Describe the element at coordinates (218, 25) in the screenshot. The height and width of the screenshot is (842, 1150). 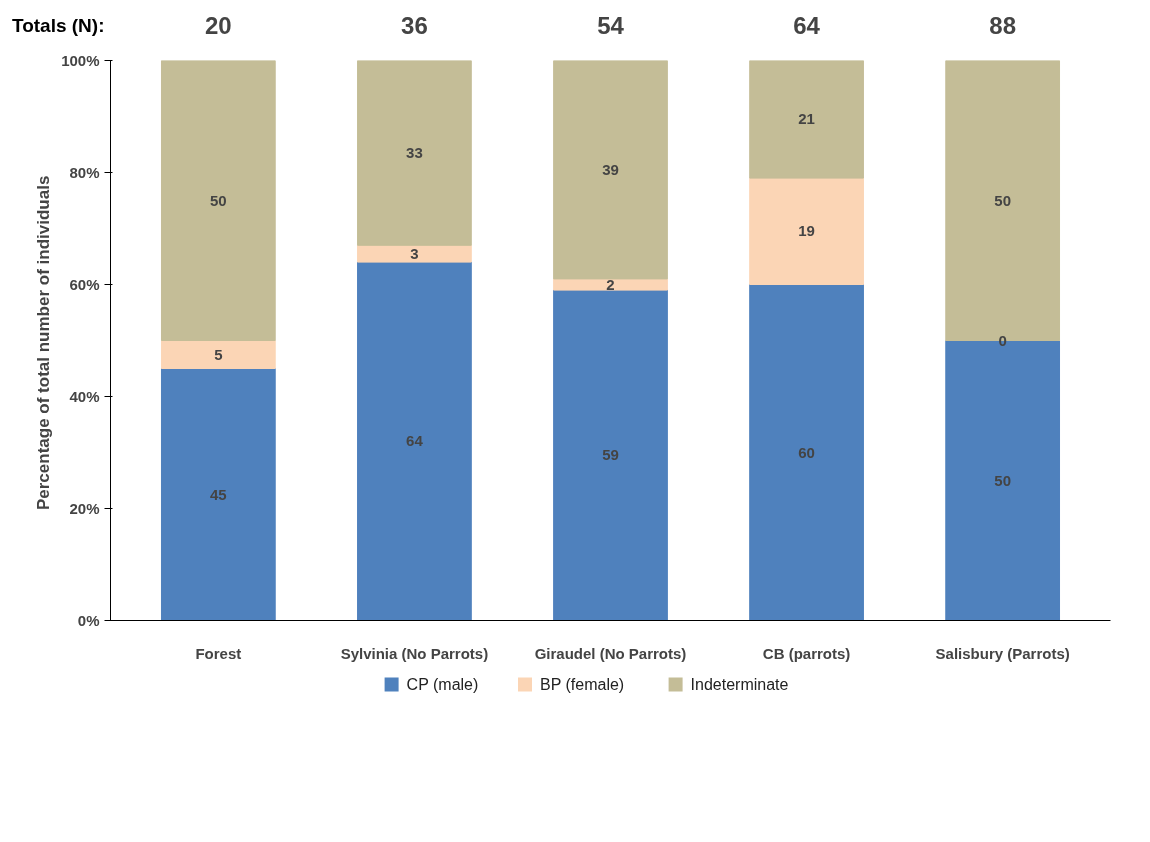
I see `text: 20` at that location.